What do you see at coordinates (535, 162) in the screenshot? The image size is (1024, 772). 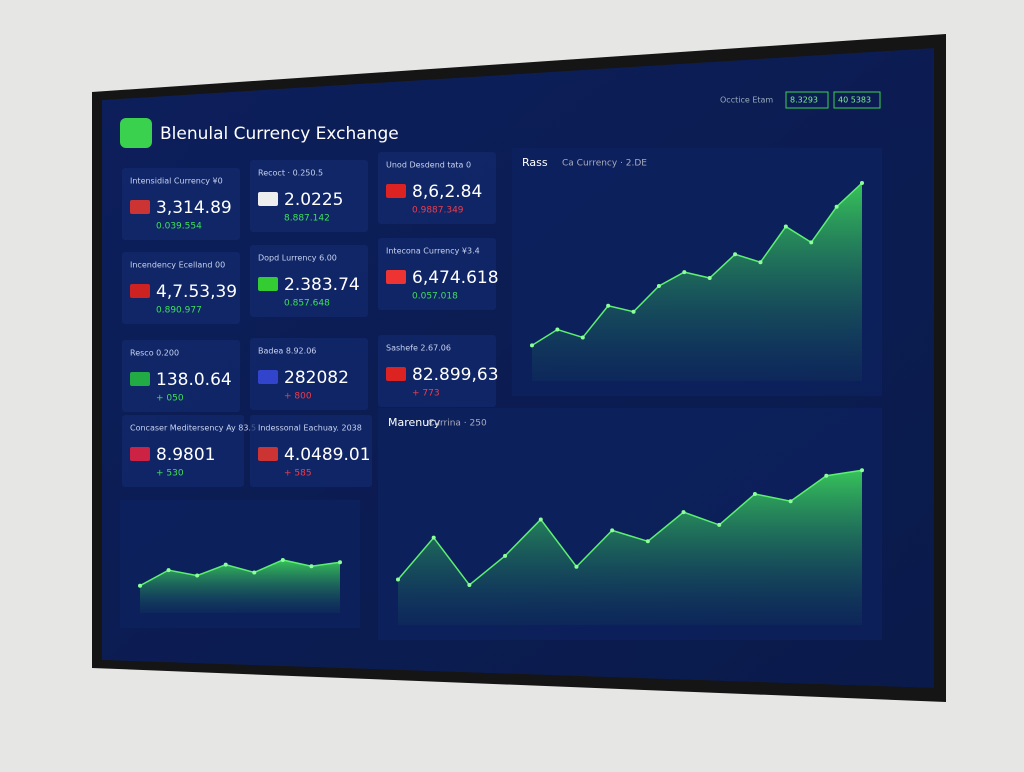 I see `chart-title: Rass` at bounding box center [535, 162].